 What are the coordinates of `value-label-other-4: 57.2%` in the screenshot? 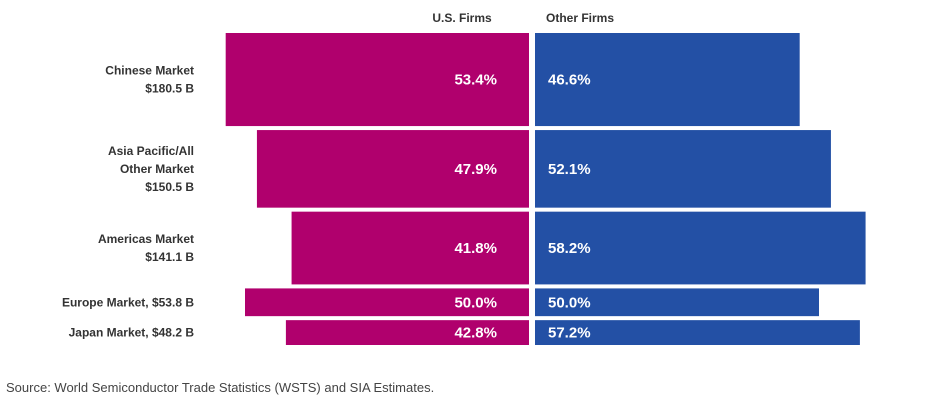 It's located at (569, 333).